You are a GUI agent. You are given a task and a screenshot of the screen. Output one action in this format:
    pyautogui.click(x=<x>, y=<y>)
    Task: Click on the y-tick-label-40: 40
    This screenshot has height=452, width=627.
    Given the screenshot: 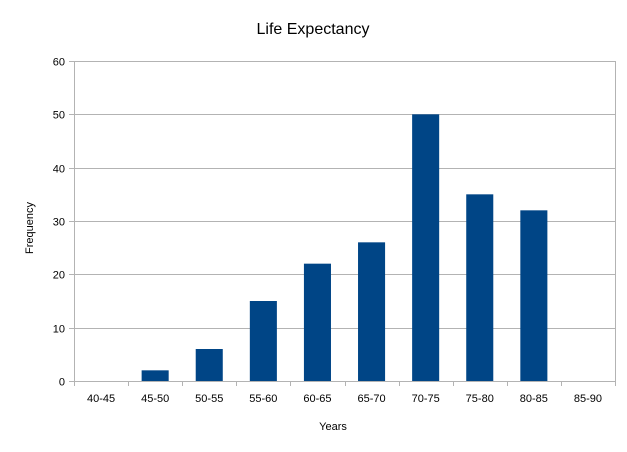 What is the action you would take?
    pyautogui.click(x=59, y=170)
    